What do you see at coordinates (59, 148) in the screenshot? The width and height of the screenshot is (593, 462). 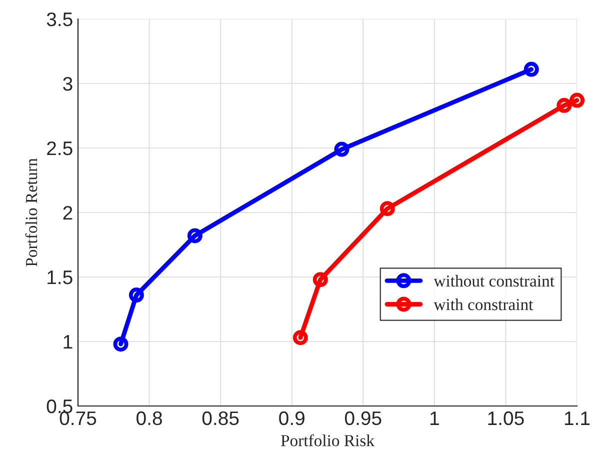 I see `y-tick-label: 2.5` at bounding box center [59, 148].